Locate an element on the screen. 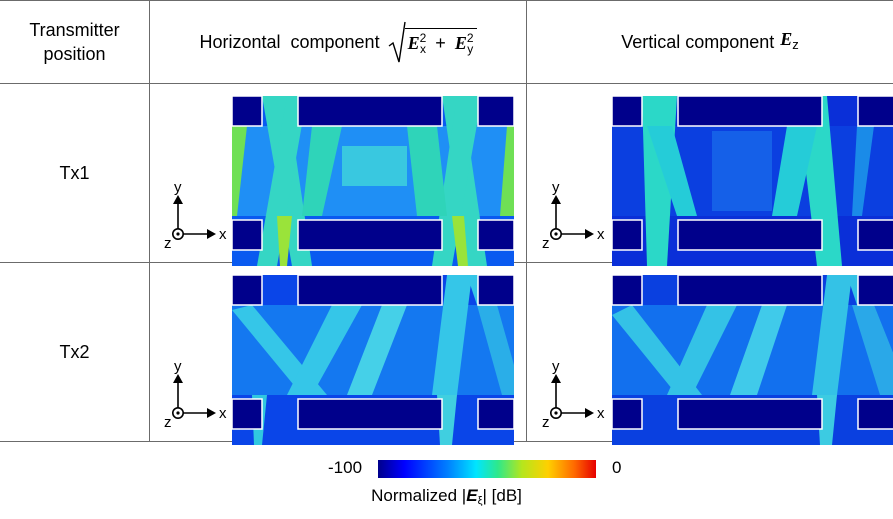 Image resolution: width=893 pixels, height=519 pixels. row-label-tx2: Tx2 is located at coordinates (74, 351).